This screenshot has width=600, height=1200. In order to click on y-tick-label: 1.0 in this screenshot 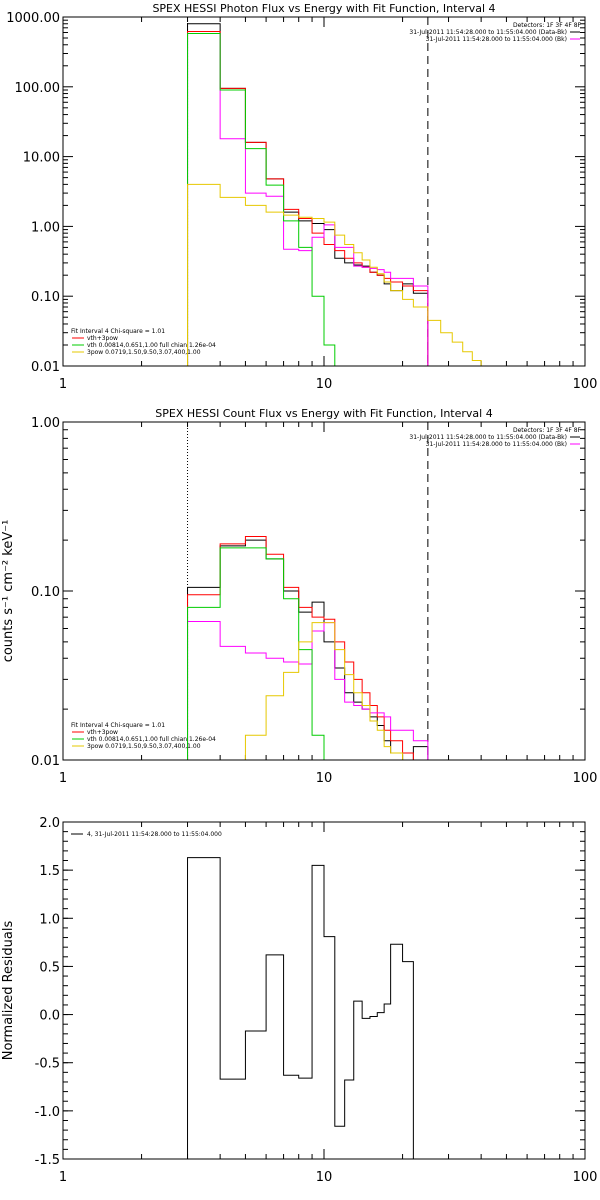, I will do `click(49, 919)`.